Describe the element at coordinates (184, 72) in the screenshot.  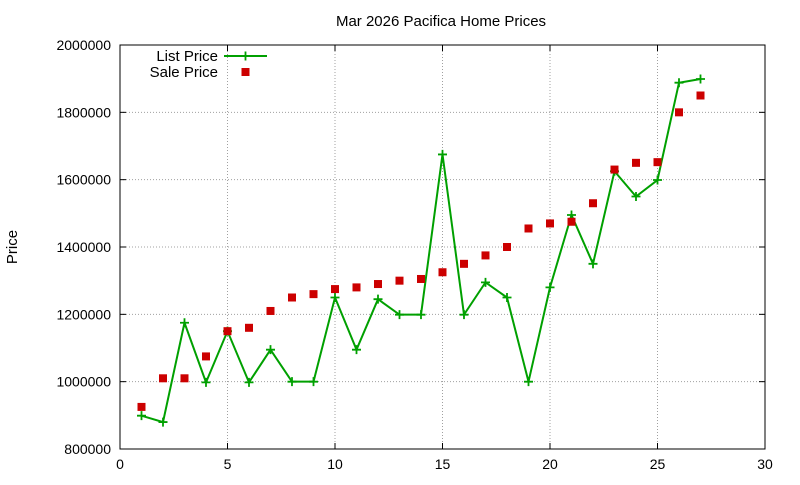
I see `legend-label: Sale Price` at that location.